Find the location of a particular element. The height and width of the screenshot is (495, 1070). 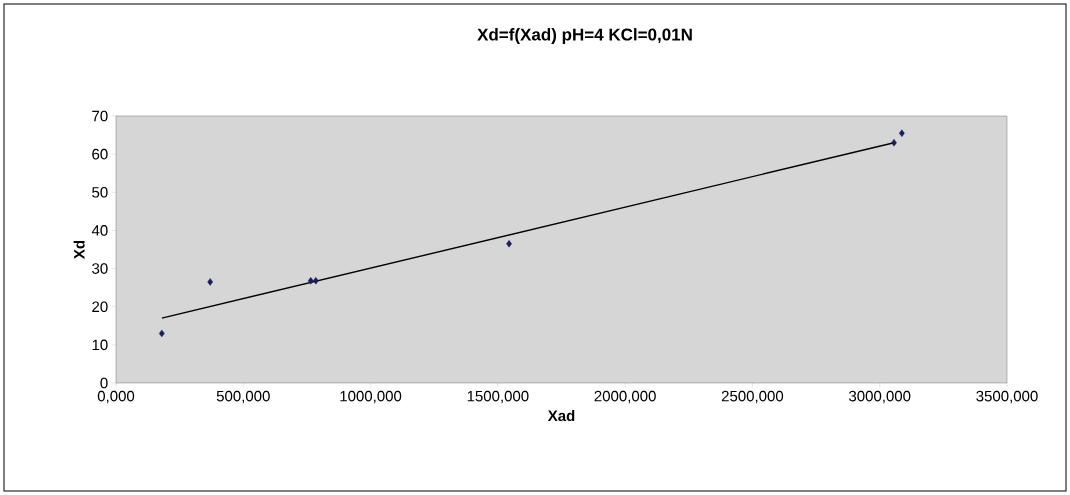

y-tick-label: 60 is located at coordinates (100, 154).